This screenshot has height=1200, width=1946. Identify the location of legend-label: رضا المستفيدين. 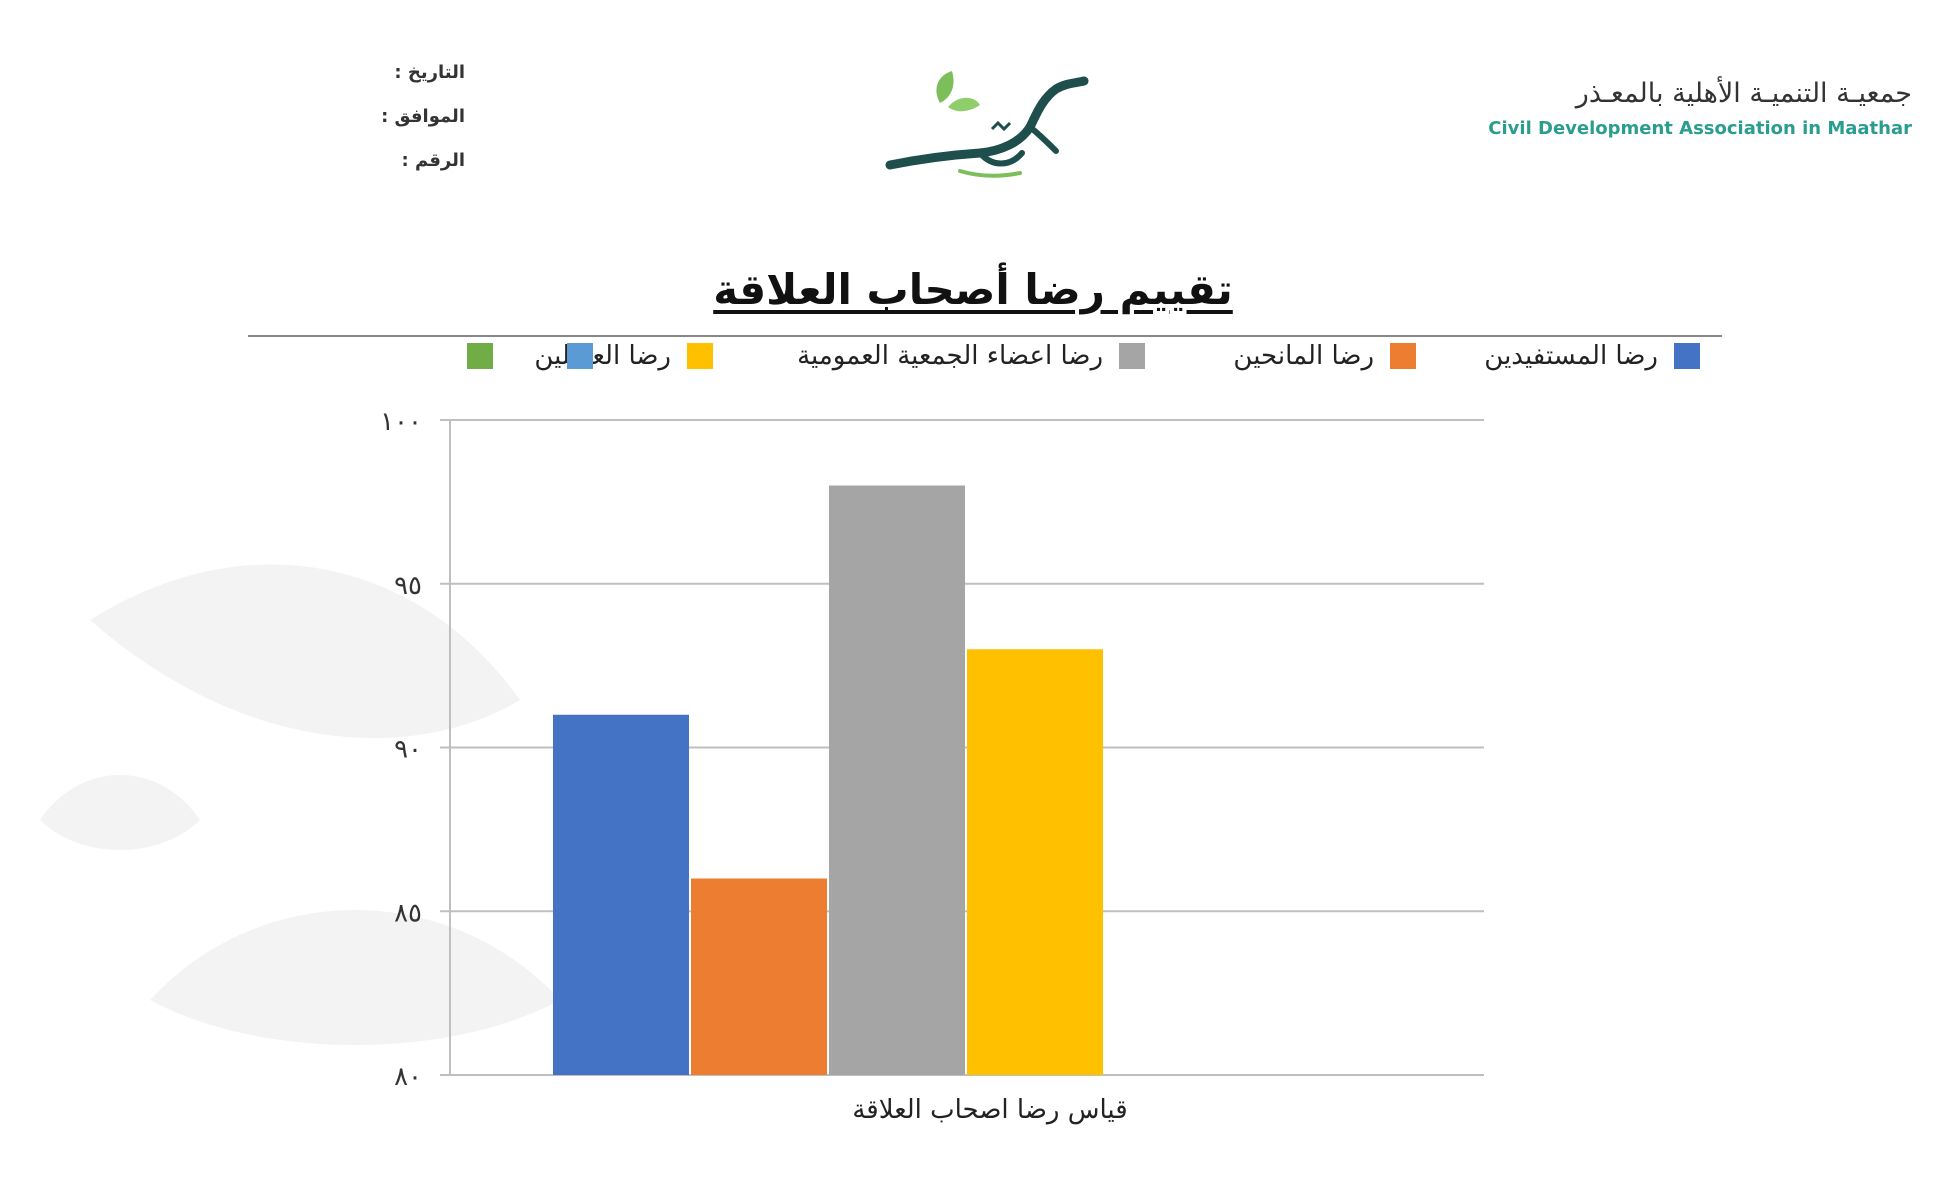
(1571, 356).